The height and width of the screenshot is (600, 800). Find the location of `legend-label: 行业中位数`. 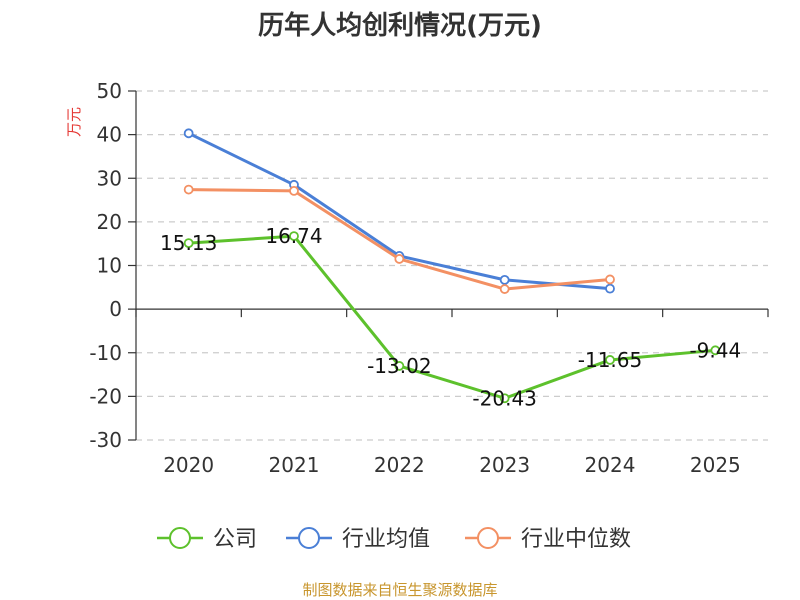

legend-label: 行业中位数 is located at coordinates (576, 539).